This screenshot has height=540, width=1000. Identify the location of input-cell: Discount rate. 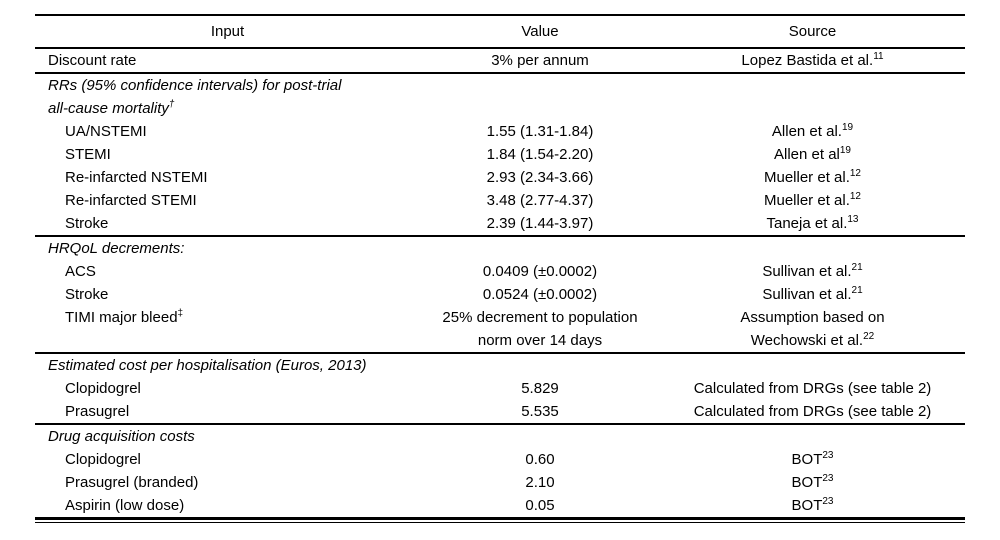
(92, 60).